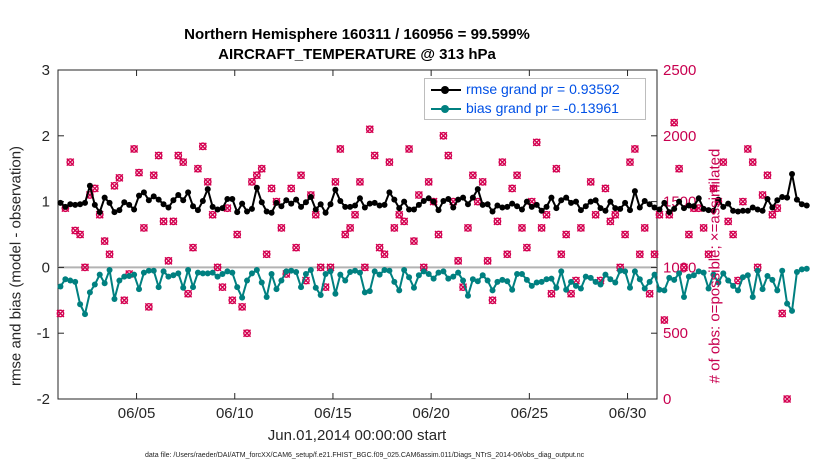  Describe the element at coordinates (679, 136) in the screenshot. I see `y-right-tick-label: 2000` at that location.